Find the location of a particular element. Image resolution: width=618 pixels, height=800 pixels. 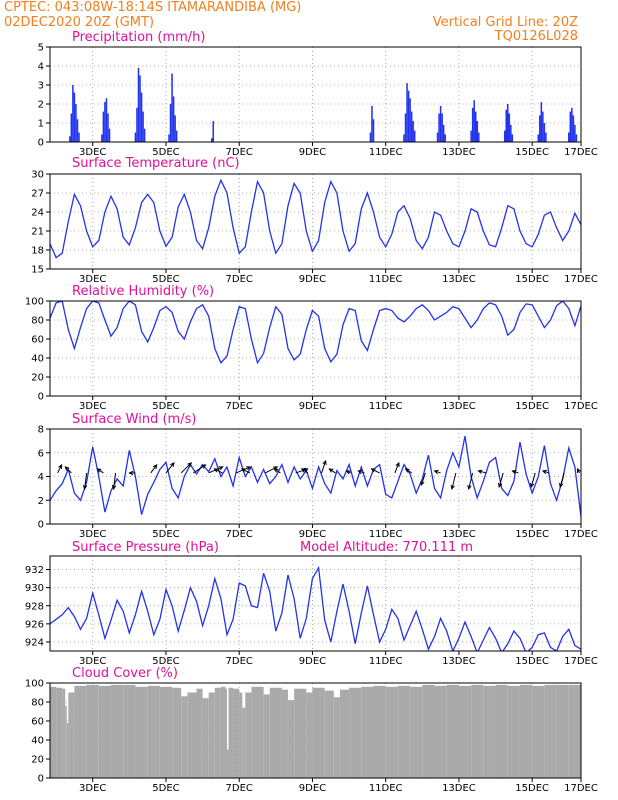

y-tick-label: 24 is located at coordinates (37, 213).